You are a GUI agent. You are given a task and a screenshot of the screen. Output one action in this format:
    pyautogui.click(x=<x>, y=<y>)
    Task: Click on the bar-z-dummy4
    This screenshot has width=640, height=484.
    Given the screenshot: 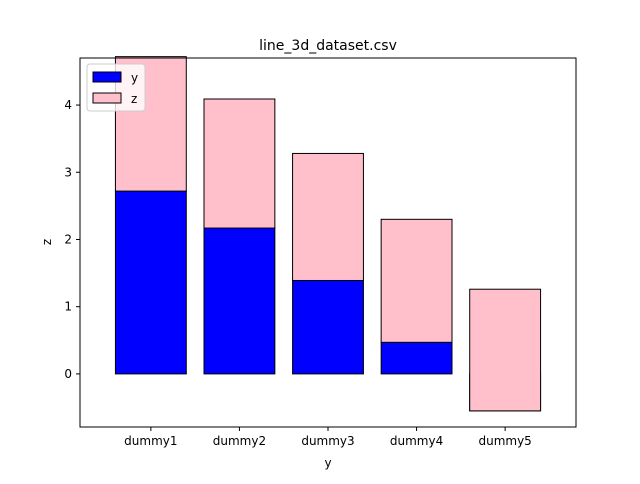 What is the action you would take?
    pyautogui.click(x=416, y=280)
    